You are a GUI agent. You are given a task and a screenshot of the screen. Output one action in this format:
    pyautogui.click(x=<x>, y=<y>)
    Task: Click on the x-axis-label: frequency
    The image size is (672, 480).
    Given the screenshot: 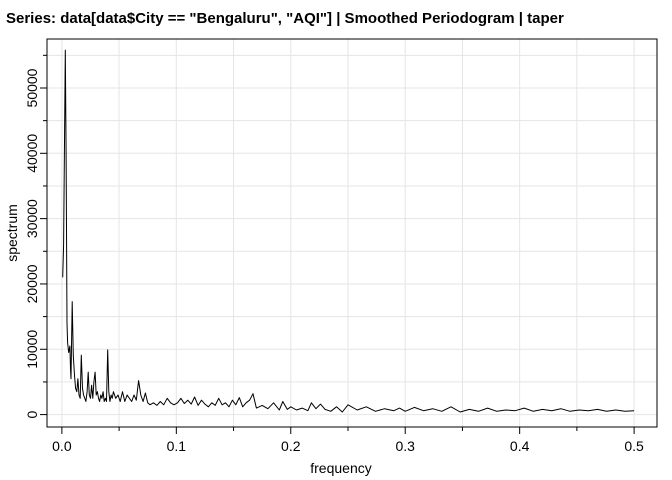 What is the action you would take?
    pyautogui.click(x=340, y=468)
    